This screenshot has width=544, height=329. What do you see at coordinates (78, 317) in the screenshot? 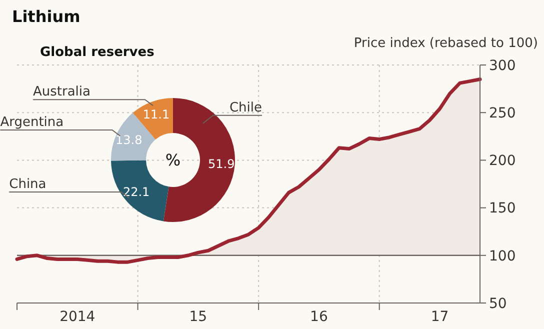
I see `x-tick-label: 2014` at bounding box center [78, 317].